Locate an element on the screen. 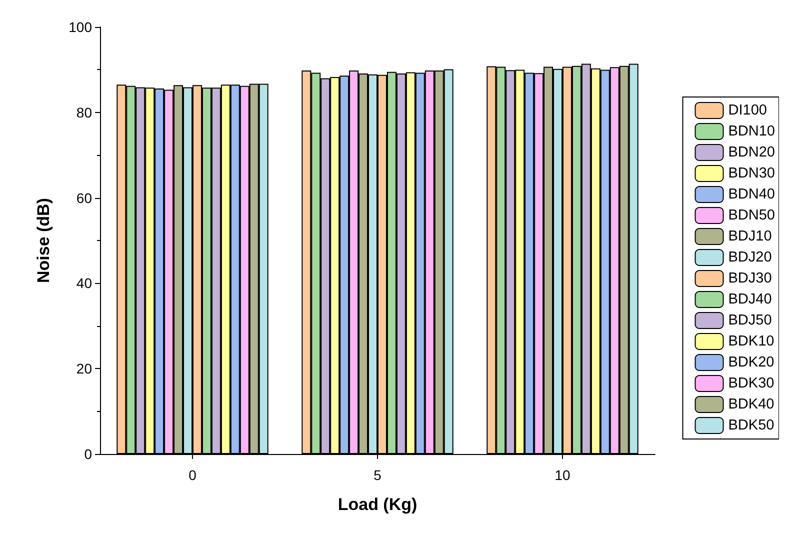 The width and height of the screenshot is (787, 536). legend-label: BDN30 is located at coordinates (752, 174).